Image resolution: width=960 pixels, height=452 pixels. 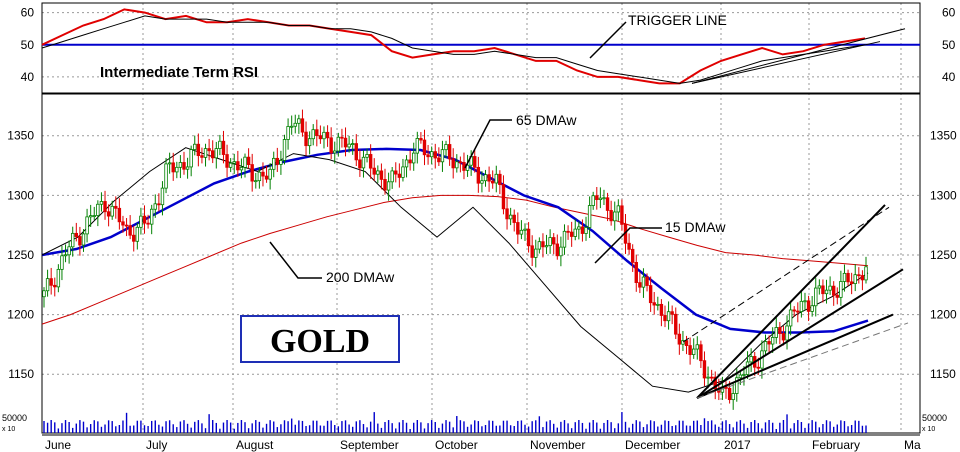 What do you see at coordinates (802, 360) in the screenshot?
I see `trendline-dashed-lower` at bounding box center [802, 360].